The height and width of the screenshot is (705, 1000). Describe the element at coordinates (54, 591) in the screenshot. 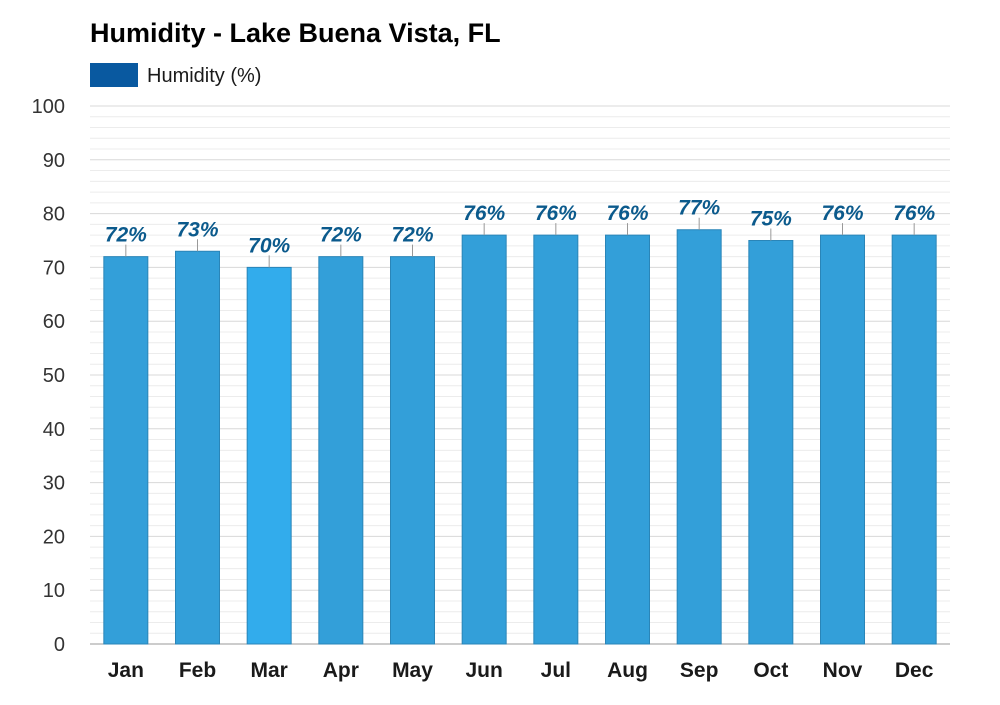

I see `y-tick-label: 10` at that location.